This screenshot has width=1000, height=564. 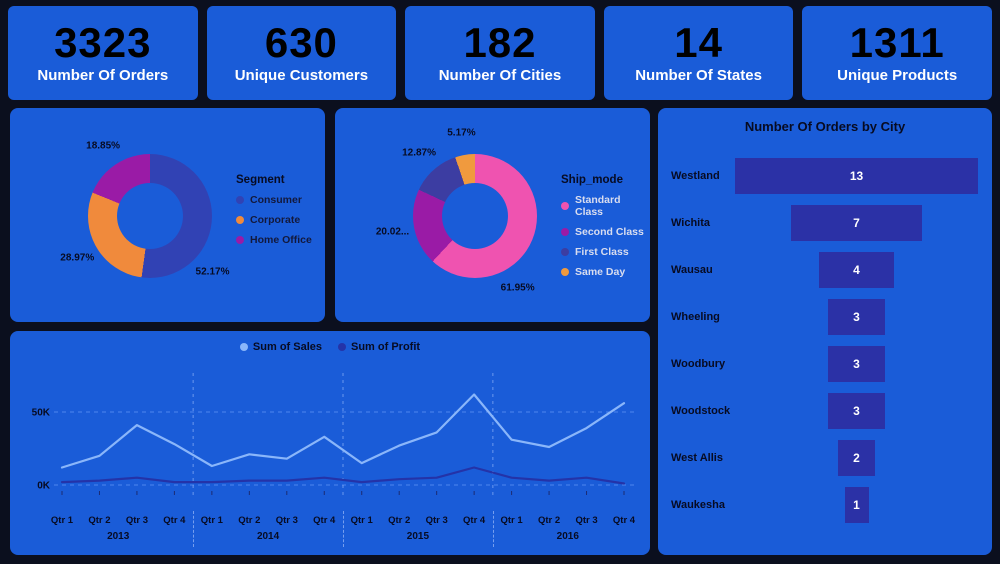 I want to click on donut-value-label: 5.17%, so click(x=461, y=133).